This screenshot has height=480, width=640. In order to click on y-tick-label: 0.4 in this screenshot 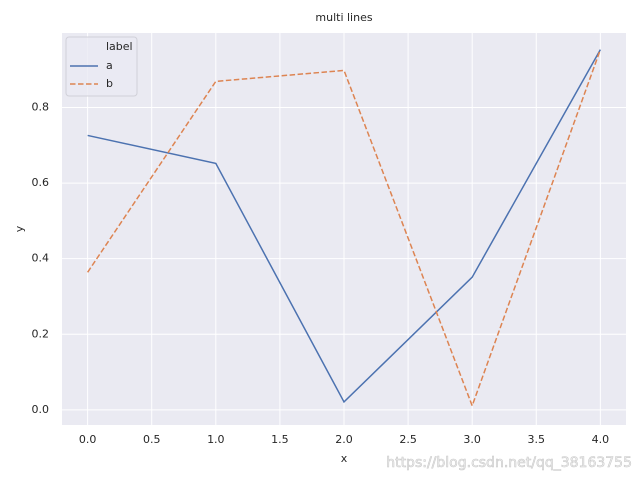, I will do `click(41, 258)`.